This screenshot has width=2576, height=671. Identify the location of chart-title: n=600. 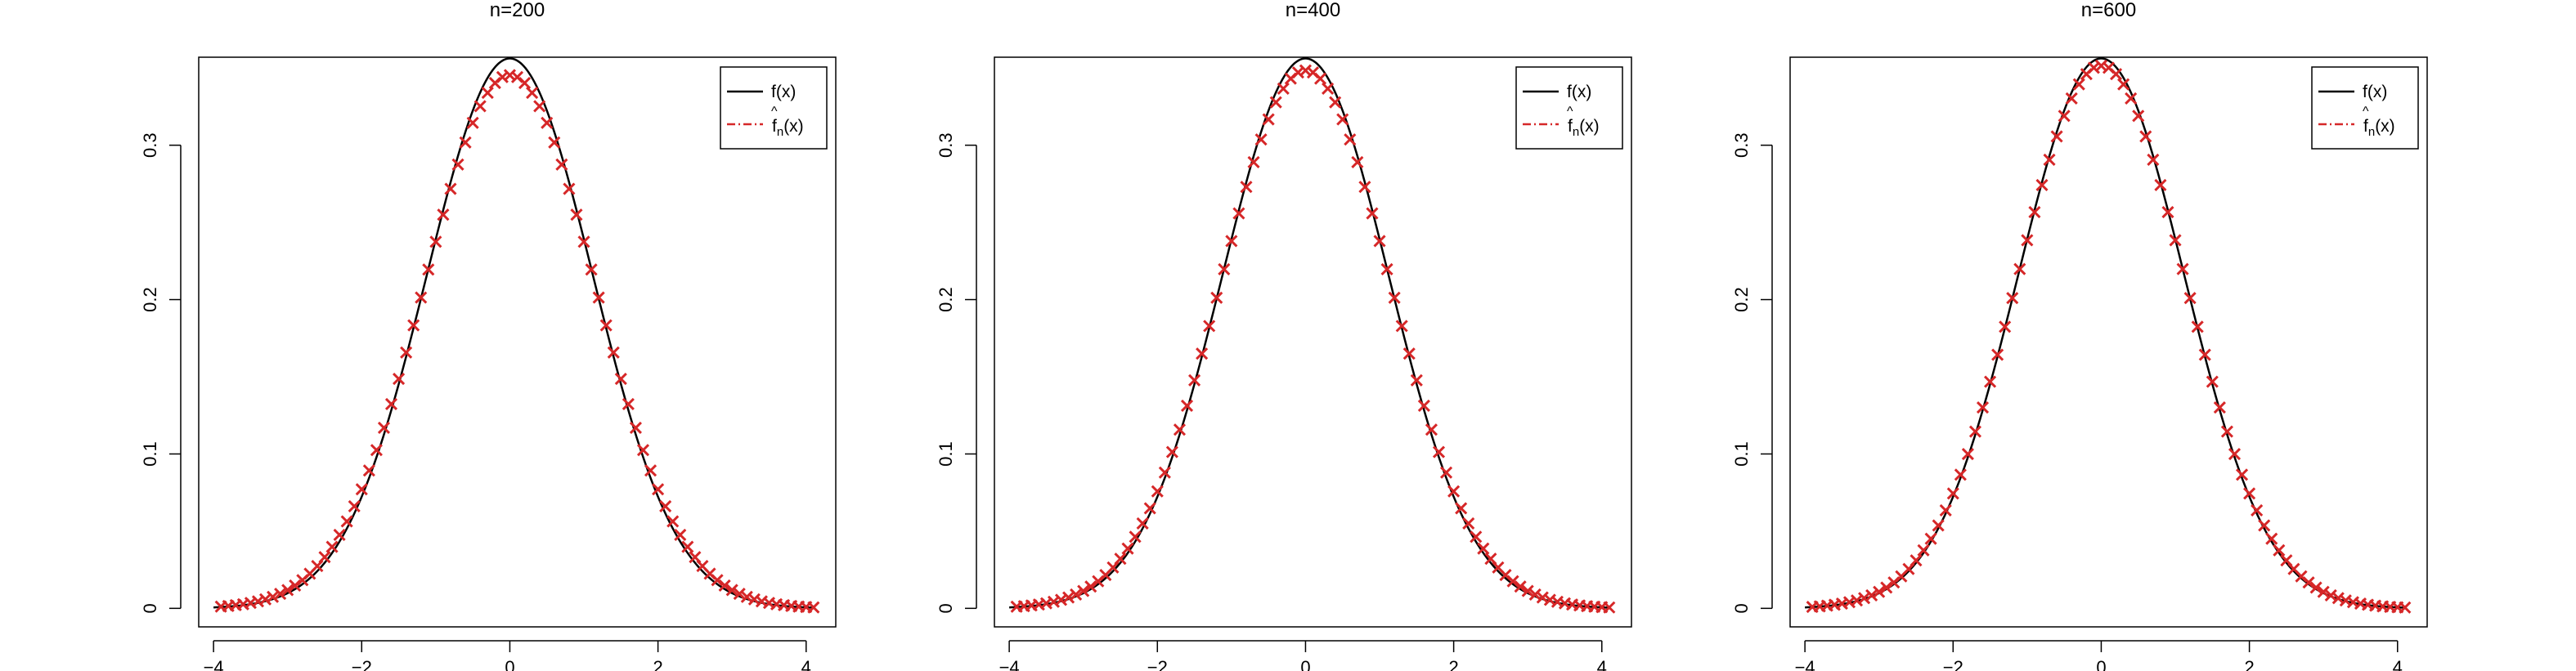
(2108, 10).